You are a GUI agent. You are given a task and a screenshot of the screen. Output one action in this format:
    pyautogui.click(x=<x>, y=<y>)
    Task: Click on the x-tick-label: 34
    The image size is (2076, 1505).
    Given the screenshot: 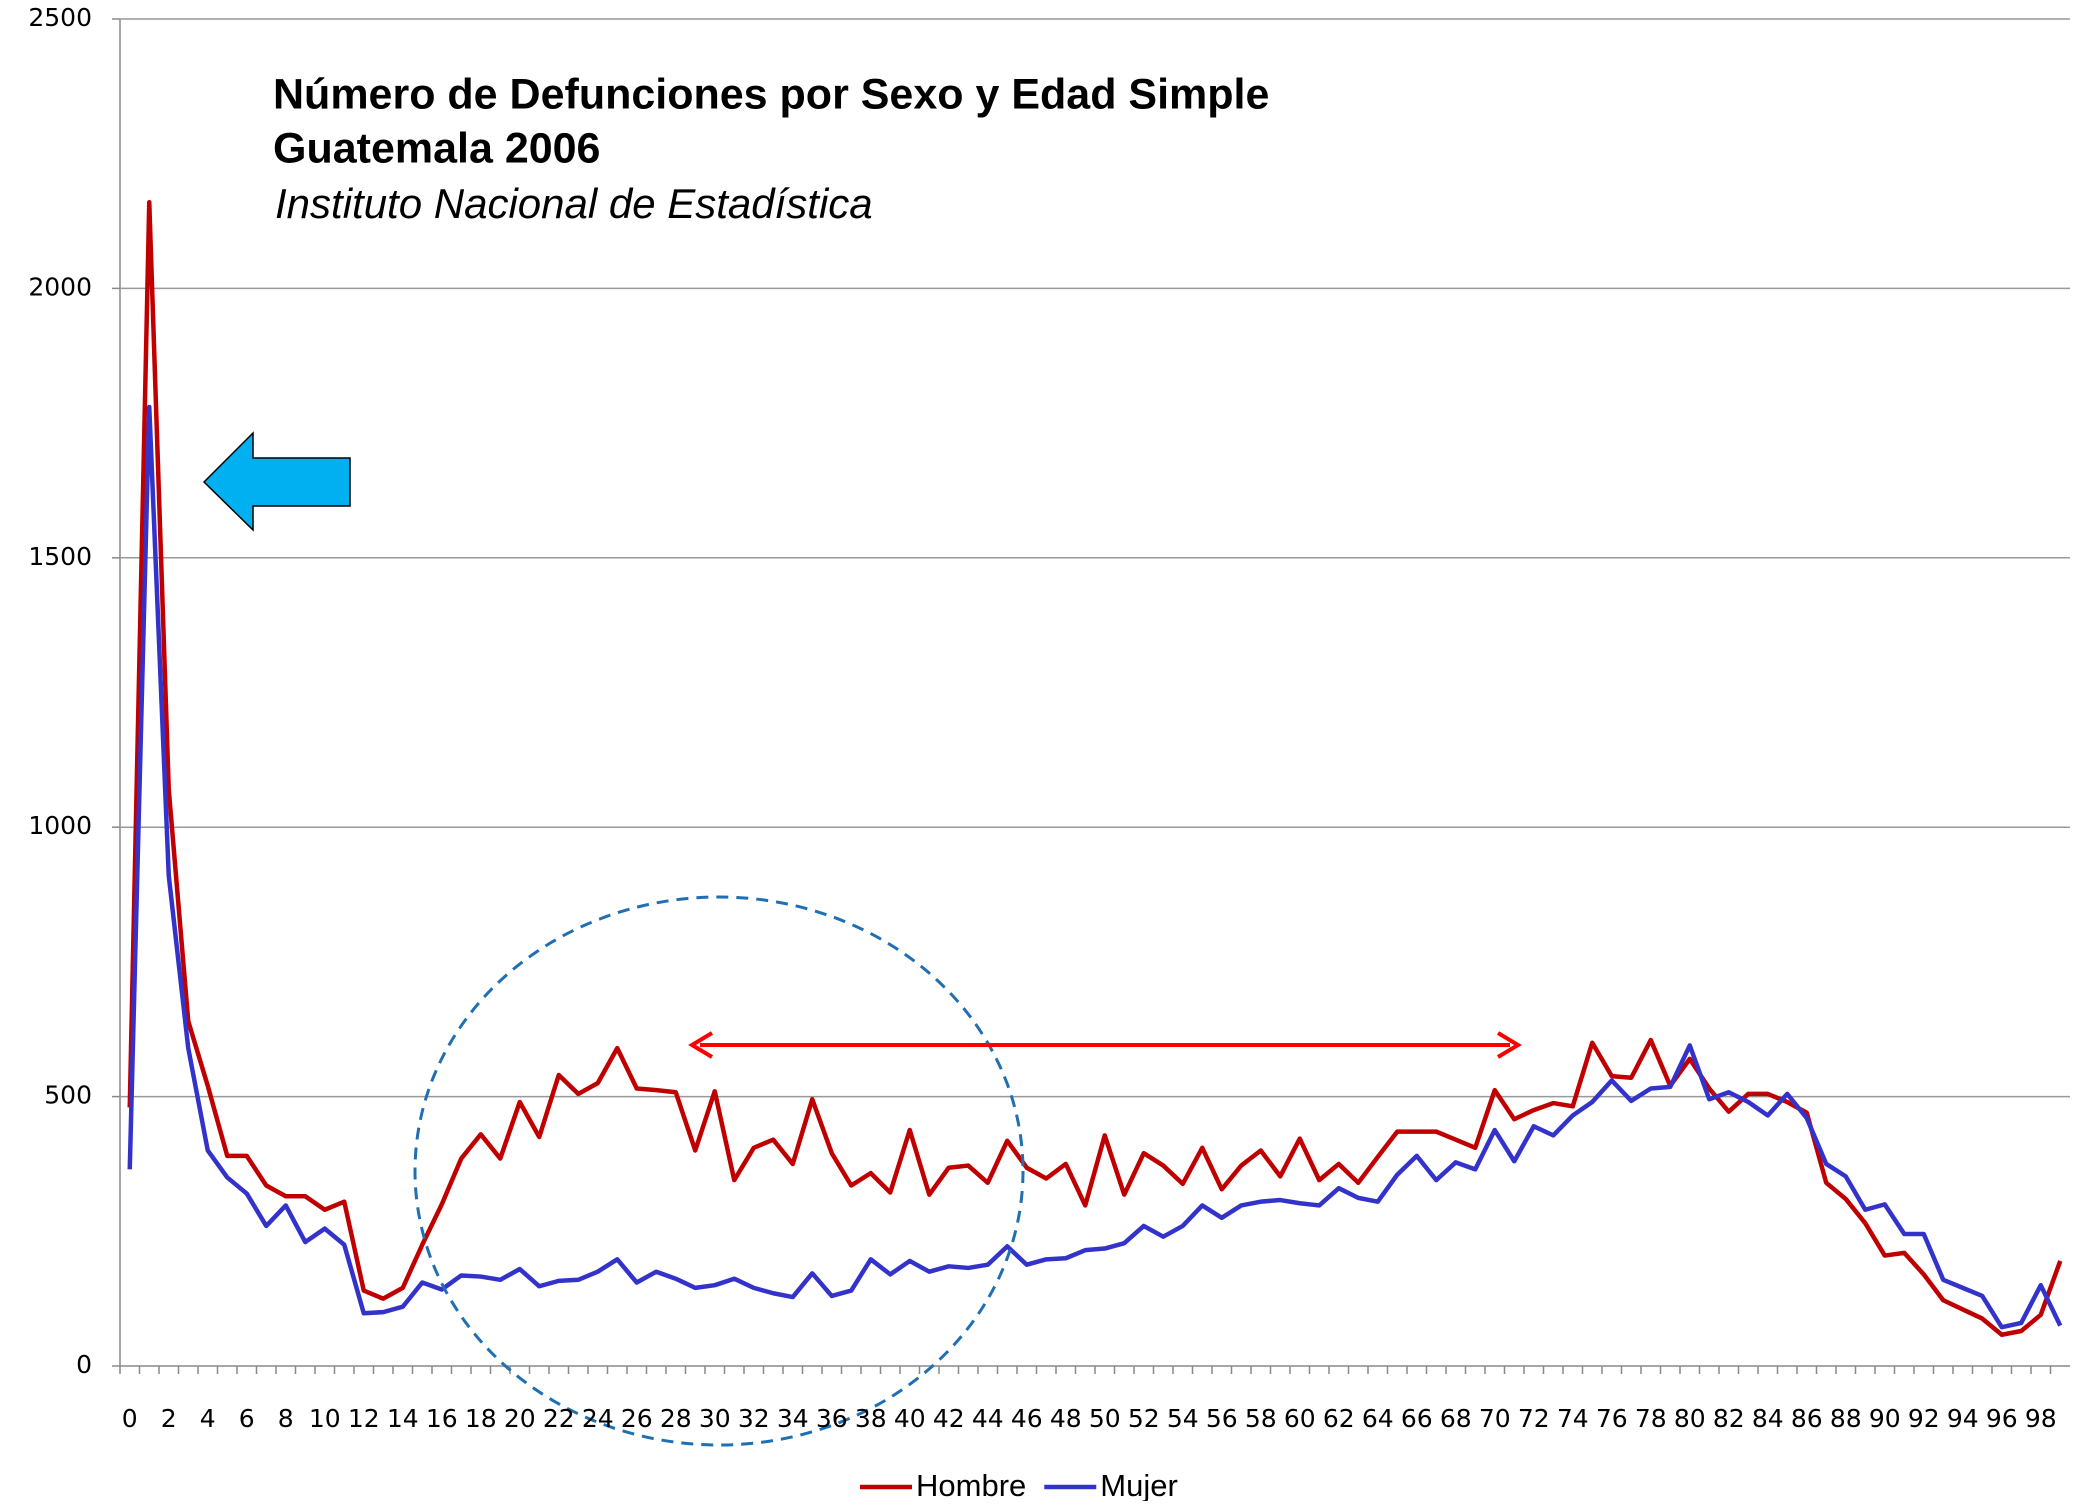 What is the action you would take?
    pyautogui.click(x=793, y=1418)
    